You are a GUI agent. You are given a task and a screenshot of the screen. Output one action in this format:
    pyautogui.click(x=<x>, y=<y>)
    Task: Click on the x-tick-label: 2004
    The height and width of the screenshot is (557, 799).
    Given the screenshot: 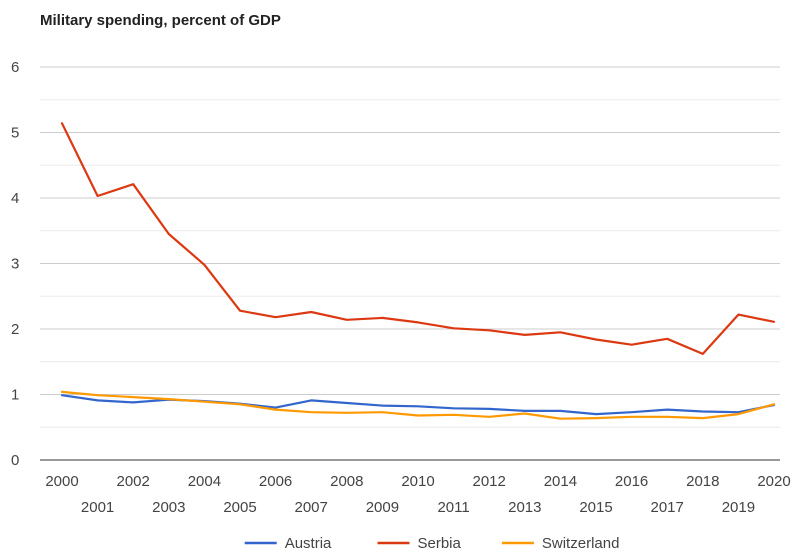 What is the action you would take?
    pyautogui.click(x=204, y=481)
    